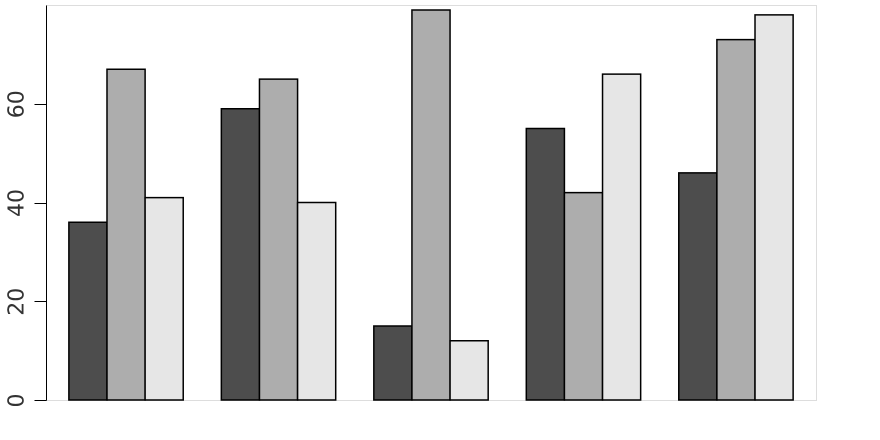 This screenshot has width=880, height=440. What do you see at coordinates (17, 302) in the screenshot?
I see `y-tick-label: 20` at bounding box center [17, 302].